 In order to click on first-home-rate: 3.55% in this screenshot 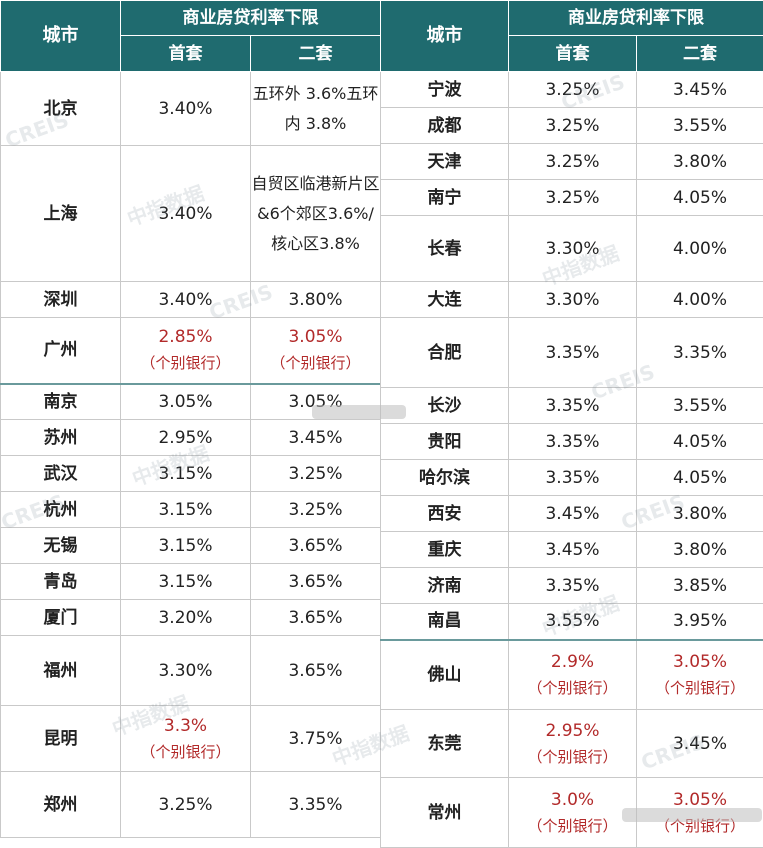, I will do `click(573, 622)`.